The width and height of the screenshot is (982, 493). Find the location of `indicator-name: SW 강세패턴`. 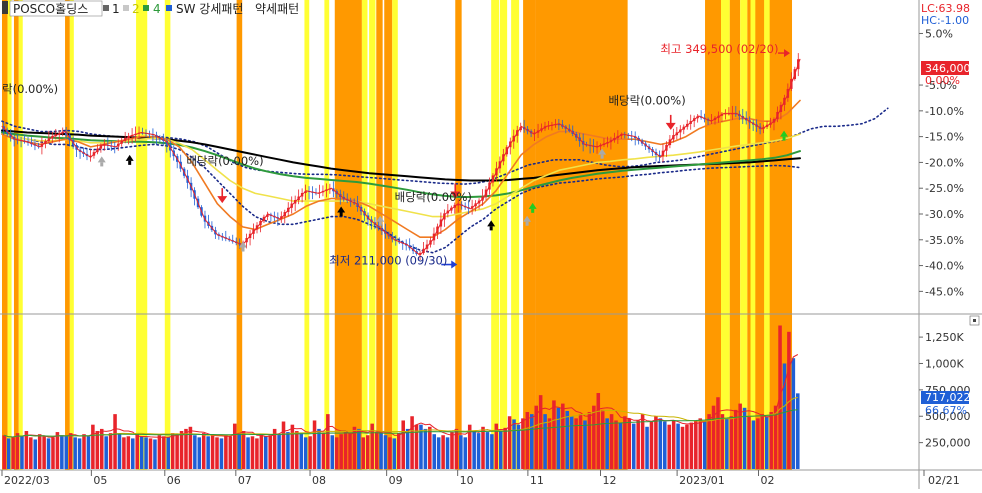

indicator-name: SW 강세패턴 is located at coordinates (209, 9).